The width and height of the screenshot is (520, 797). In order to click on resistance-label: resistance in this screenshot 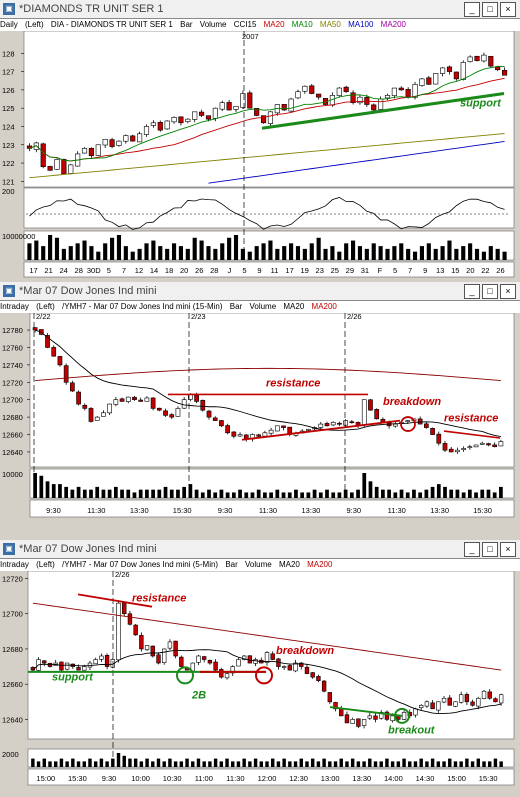, I will do `click(159, 598)`.